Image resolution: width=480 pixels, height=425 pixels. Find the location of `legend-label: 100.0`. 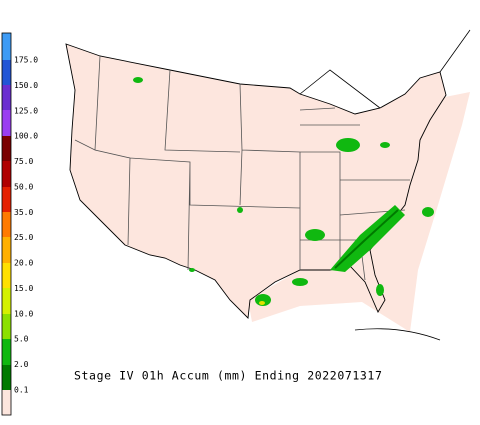

legend-label: 100.0 is located at coordinates (26, 136).